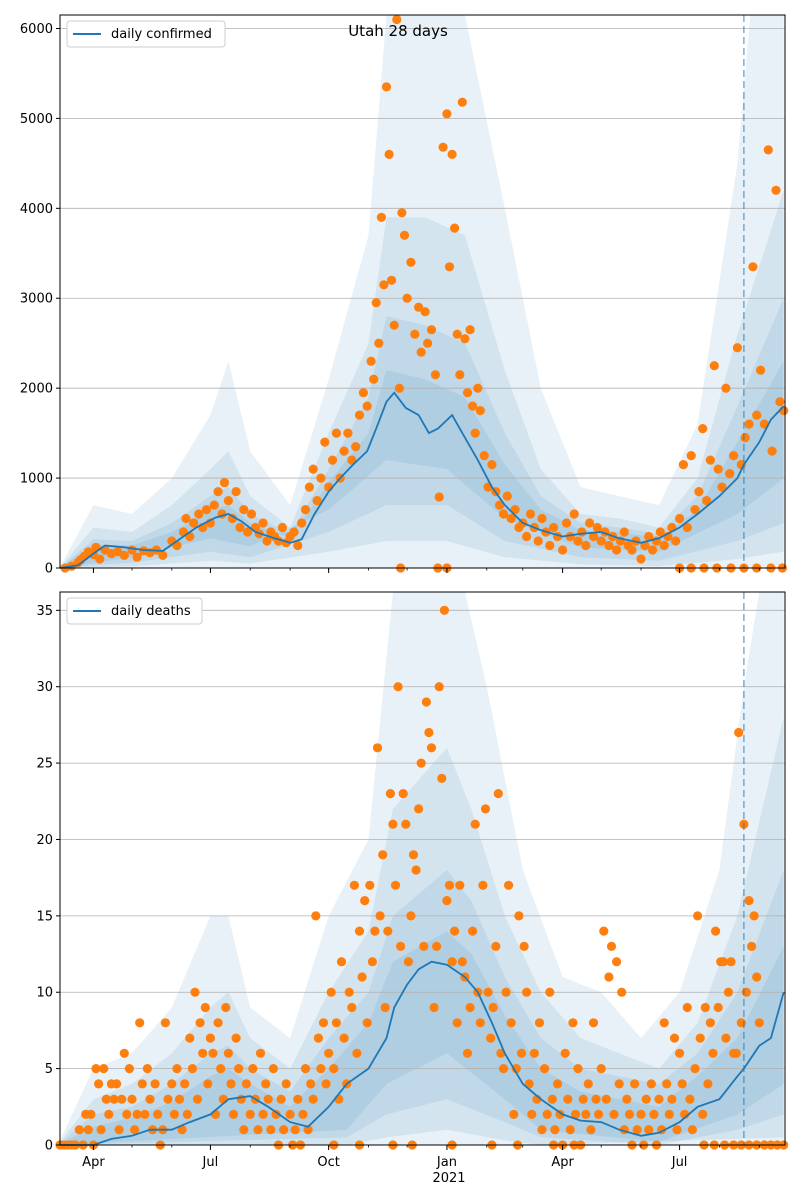 This screenshot has height=1200, width=800. What do you see at coordinates (36, 389) in the screenshot?
I see `y-tick-label: 2000` at bounding box center [36, 389].